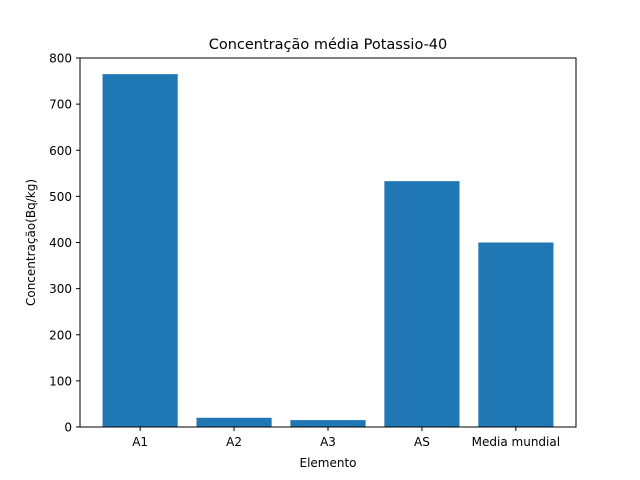  Describe the element at coordinates (422, 442) in the screenshot. I see `x-tick-label: AS` at that location.